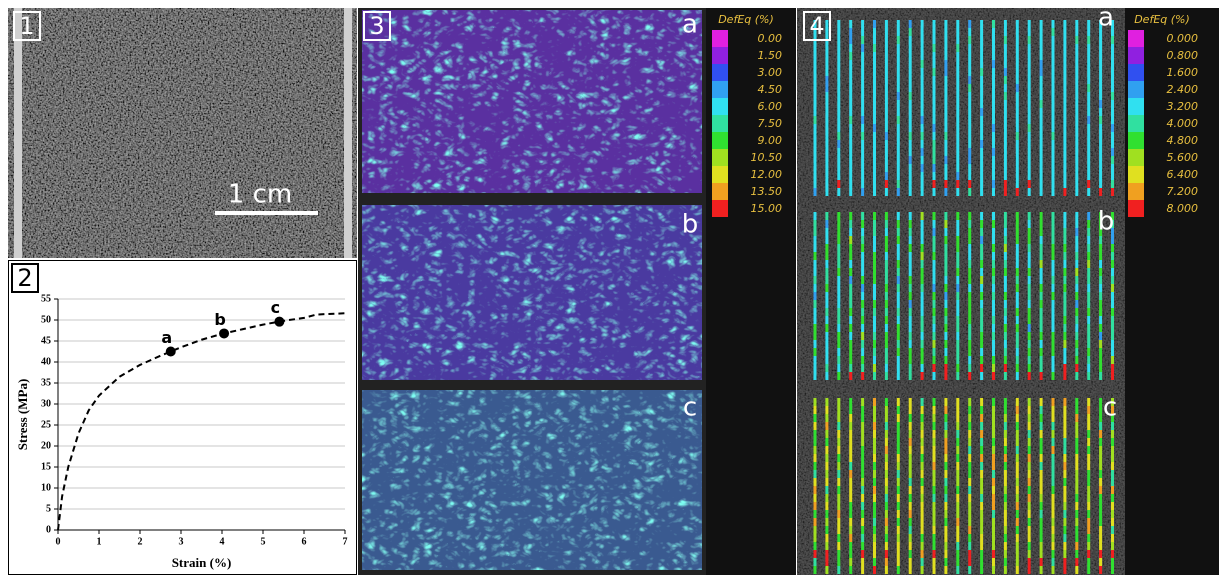 Image resolution: width=1219 pixels, height=578 pixels. I want to click on point-label: b, so click(219, 319).